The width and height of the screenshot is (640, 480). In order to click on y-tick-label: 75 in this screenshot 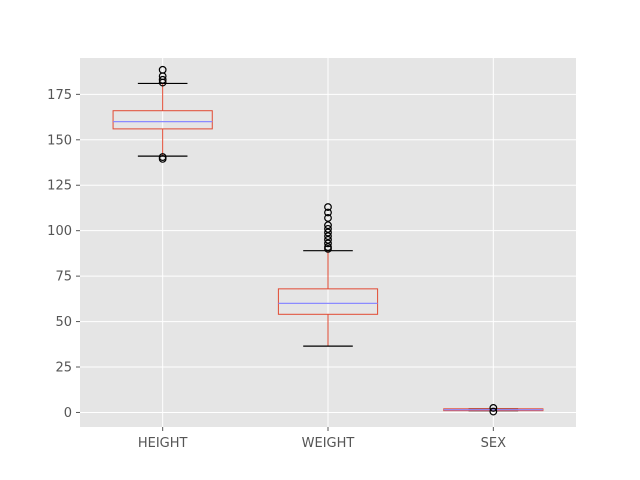, I will do `click(63, 277)`.